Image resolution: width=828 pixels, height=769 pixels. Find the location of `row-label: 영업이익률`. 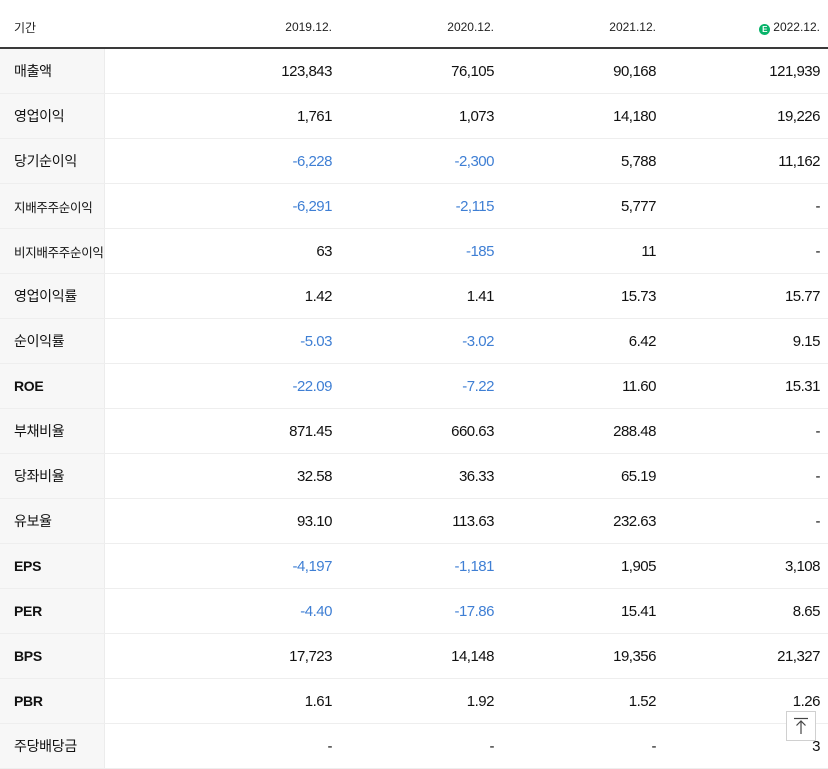

row-label: 영업이익률 is located at coordinates (52, 296).